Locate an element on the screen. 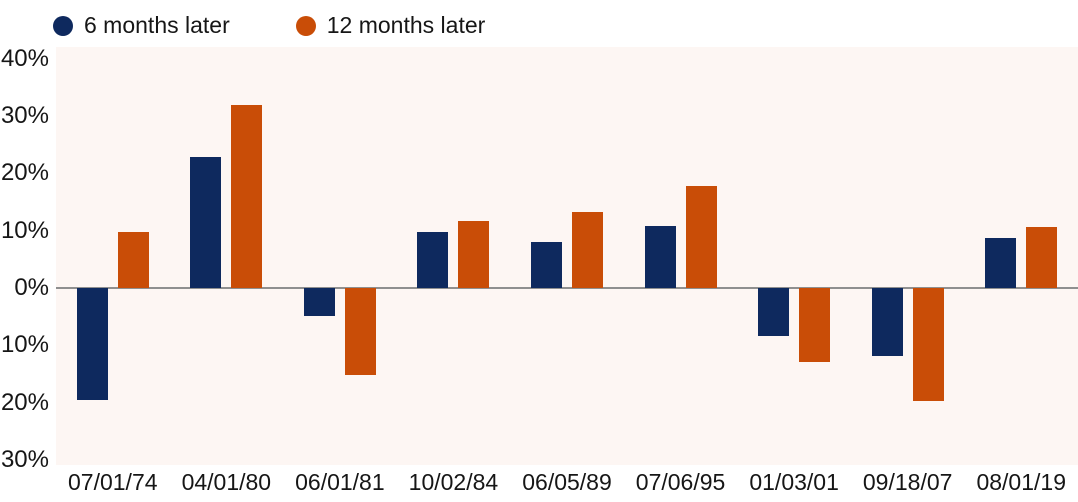 The width and height of the screenshot is (1078, 502). x-tick-label: 08/01/19 is located at coordinates (1021, 482).